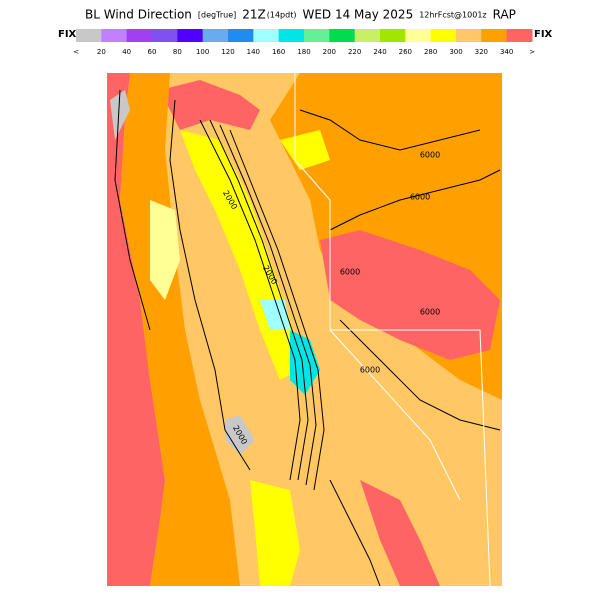 The height and width of the screenshot is (611, 611). I want to click on title-part: BL Wind Direction, so click(138, 15).